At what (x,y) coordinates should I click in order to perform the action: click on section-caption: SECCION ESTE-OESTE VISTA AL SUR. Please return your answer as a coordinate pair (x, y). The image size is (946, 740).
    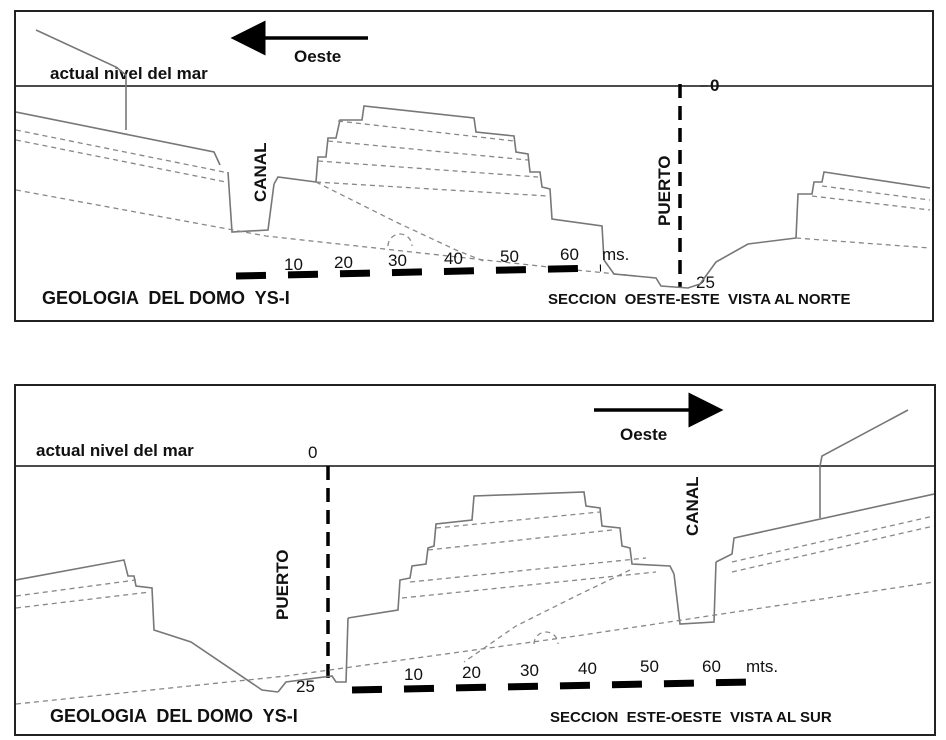
    Looking at the image, I should click on (691, 717).